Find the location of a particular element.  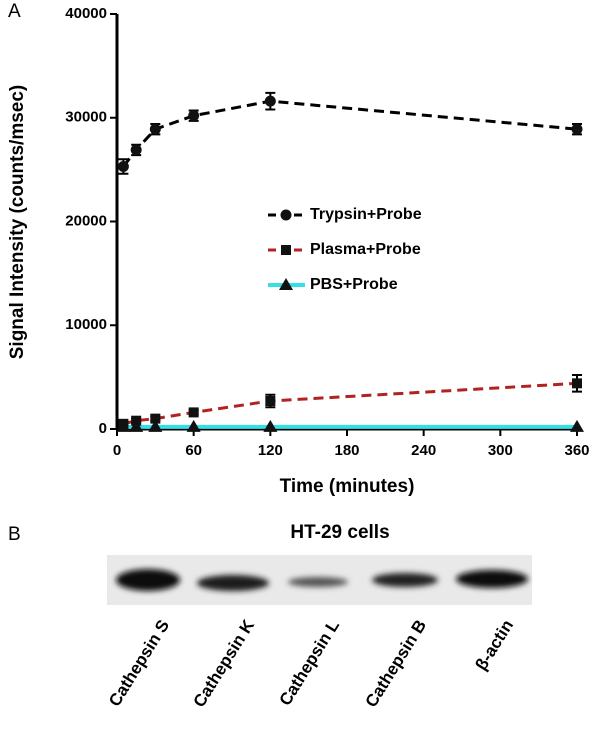

x-tick-label: 60 is located at coordinates (193, 450).